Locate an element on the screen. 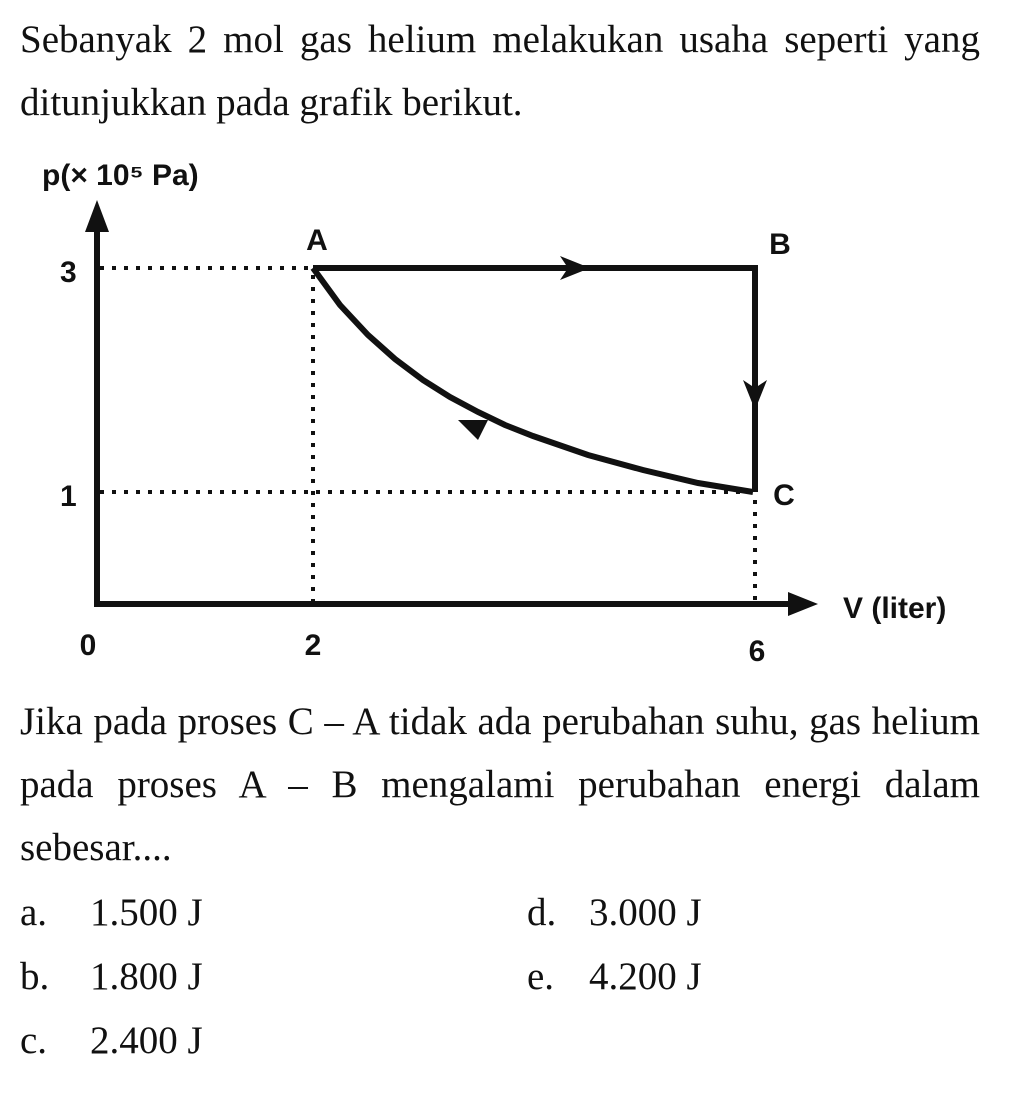 The width and height of the screenshot is (1022, 1096). option-letter: b. is located at coordinates (35, 976).